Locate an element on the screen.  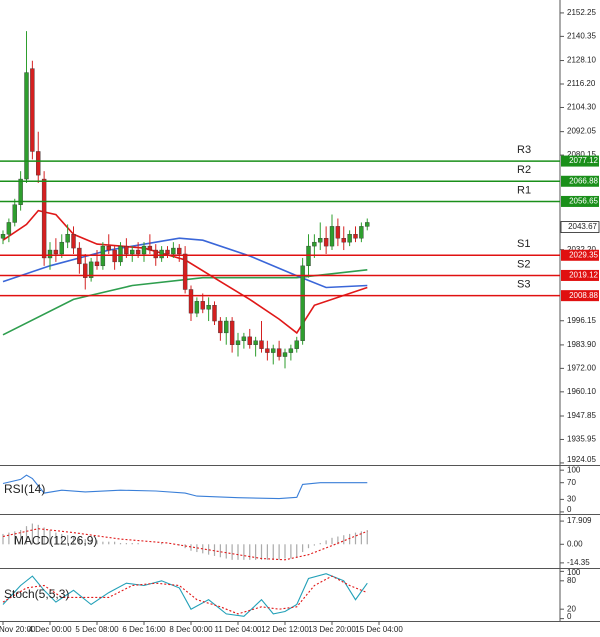
x-tick-label: Nov 20:00 is located at coordinates (18, 629).